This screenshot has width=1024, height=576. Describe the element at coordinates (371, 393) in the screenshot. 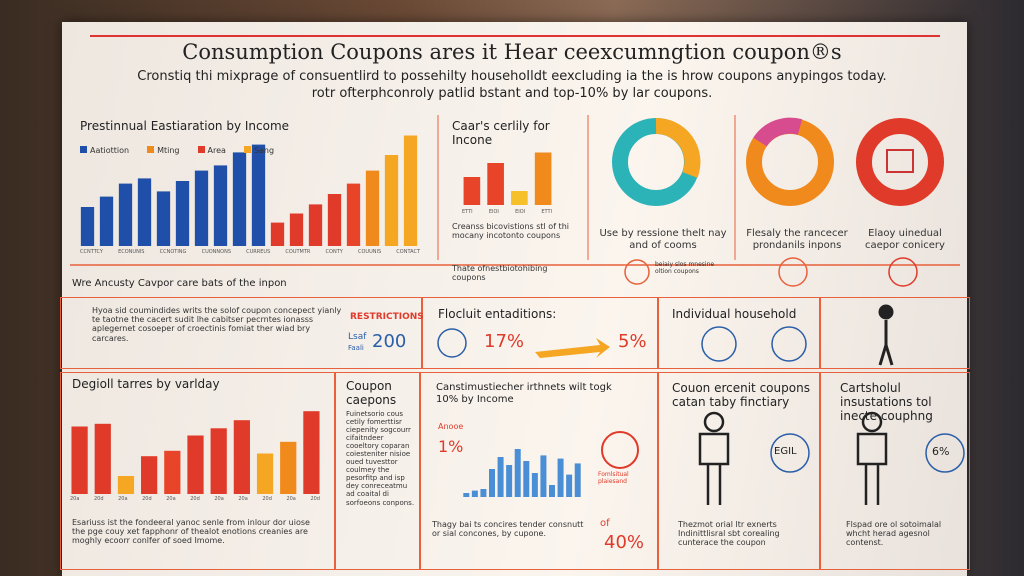

I see `panel-title: Coupon caepons` at that location.